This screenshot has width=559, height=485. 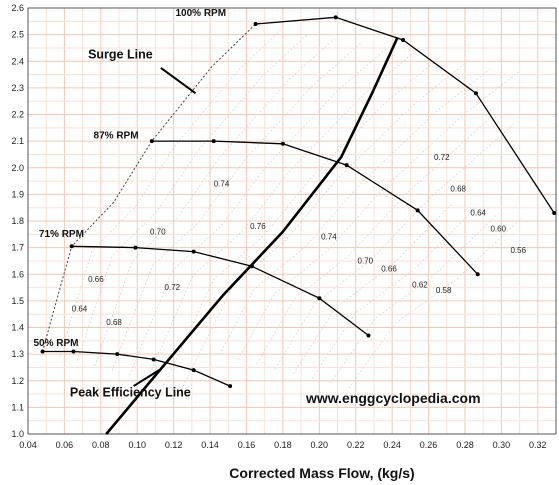 What do you see at coordinates (258, 226) in the screenshot?
I see `efficiency-label: 0.76` at bounding box center [258, 226].